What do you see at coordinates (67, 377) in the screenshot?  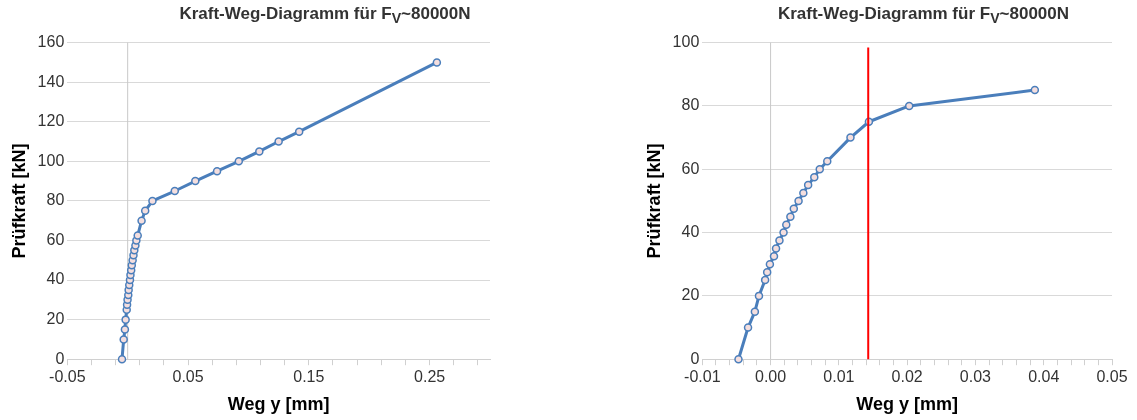 I see `x-tick-label: -0.05` at bounding box center [67, 377].